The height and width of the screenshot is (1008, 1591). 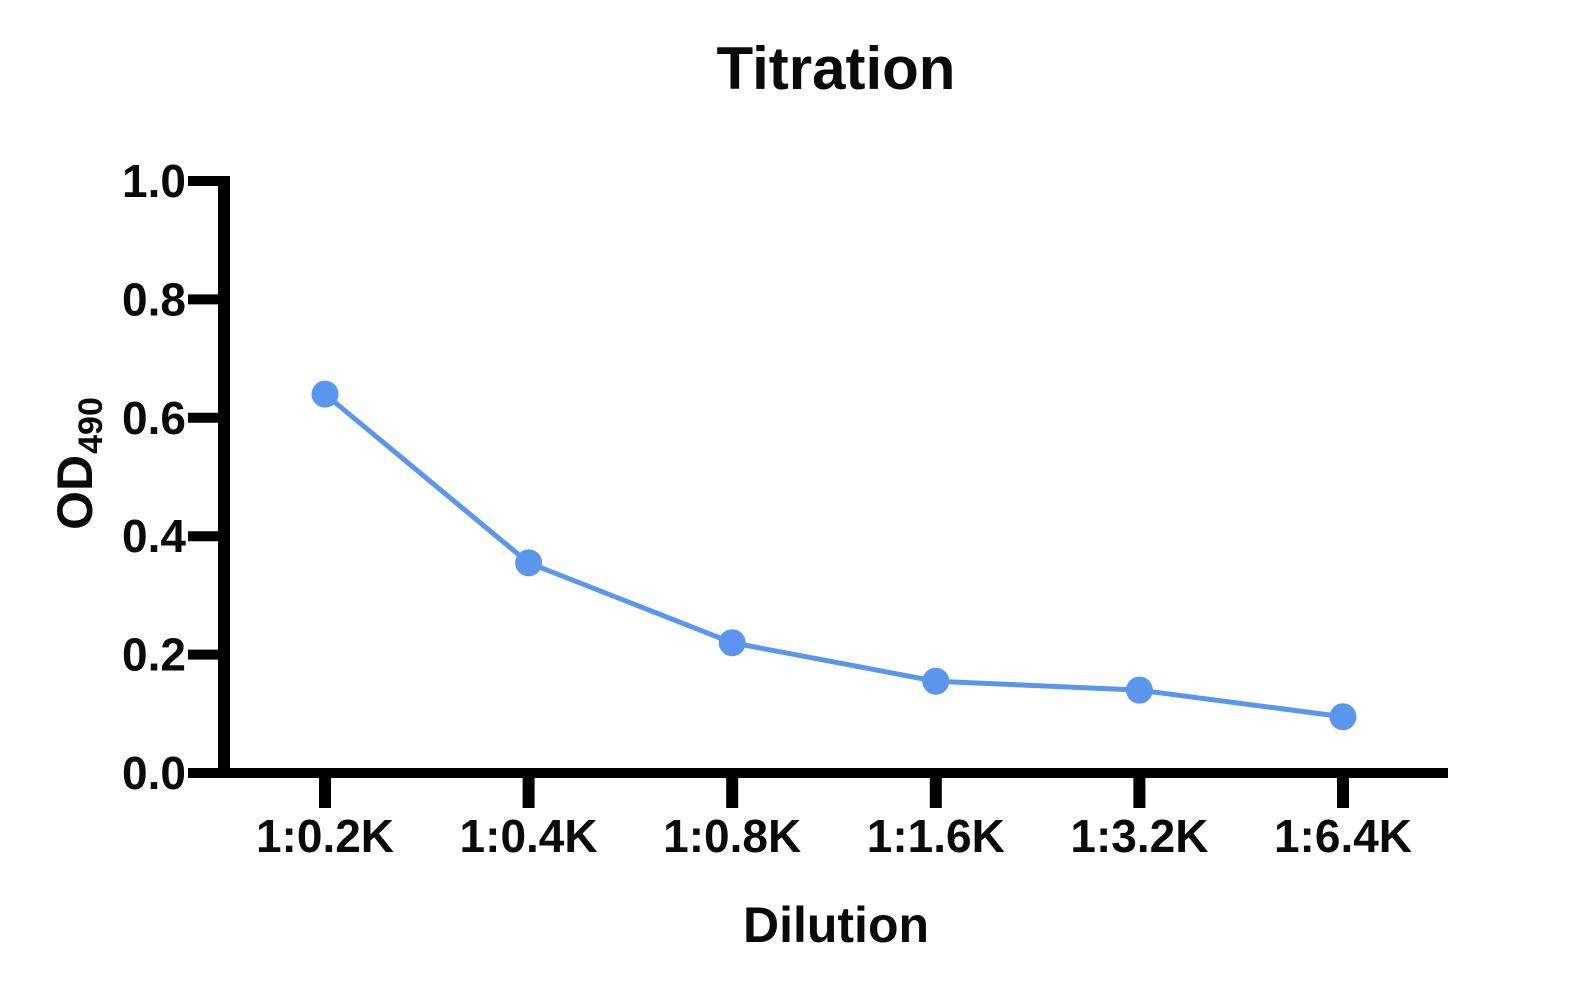 I want to click on y-tick-label: 0.8, so click(x=154, y=299).